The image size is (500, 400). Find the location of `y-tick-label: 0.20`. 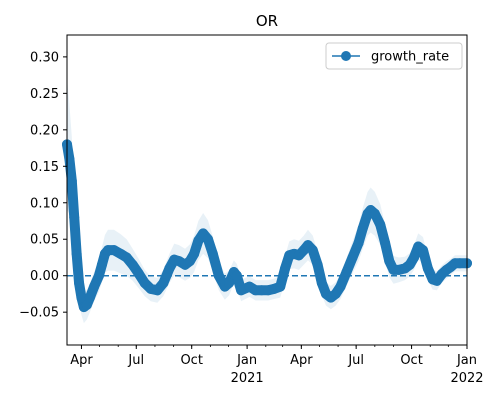

y-tick-label: 0.20 is located at coordinates (44, 130).